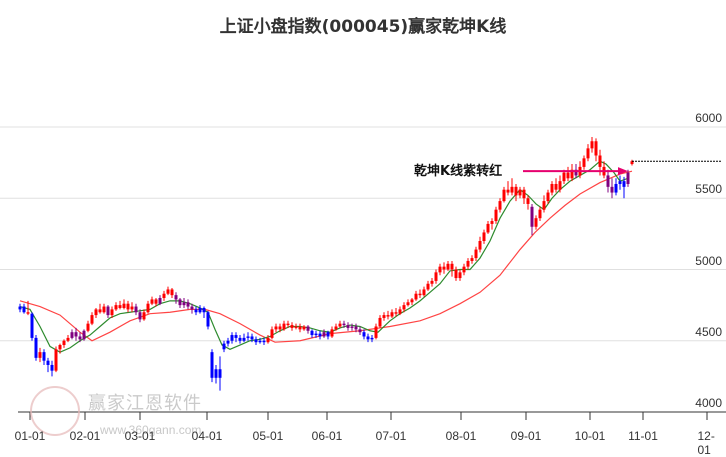 The image size is (726, 457). I want to click on x-tick-label: 10-01, so click(590, 436).